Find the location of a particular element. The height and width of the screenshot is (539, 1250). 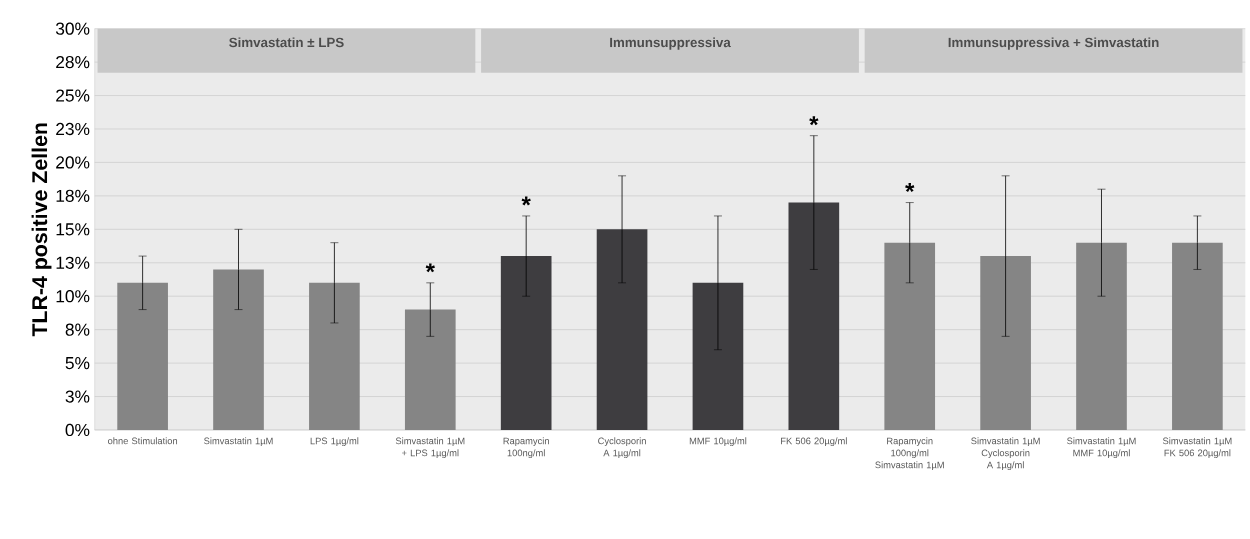

band-label: Simvastatin ± LPS is located at coordinates (286, 42).